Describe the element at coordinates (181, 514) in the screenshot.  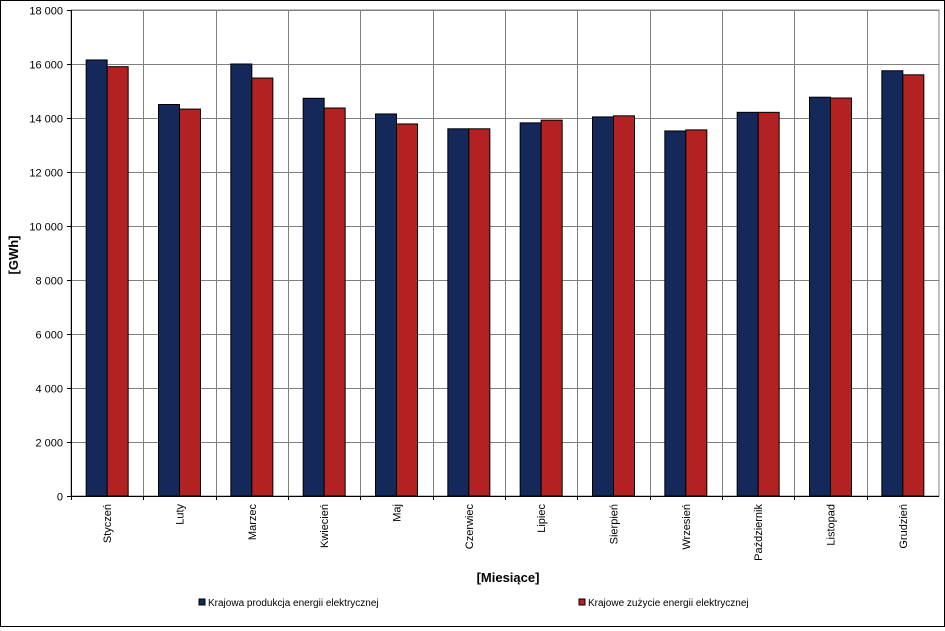
I see `x-tick-label: Luty` at that location.